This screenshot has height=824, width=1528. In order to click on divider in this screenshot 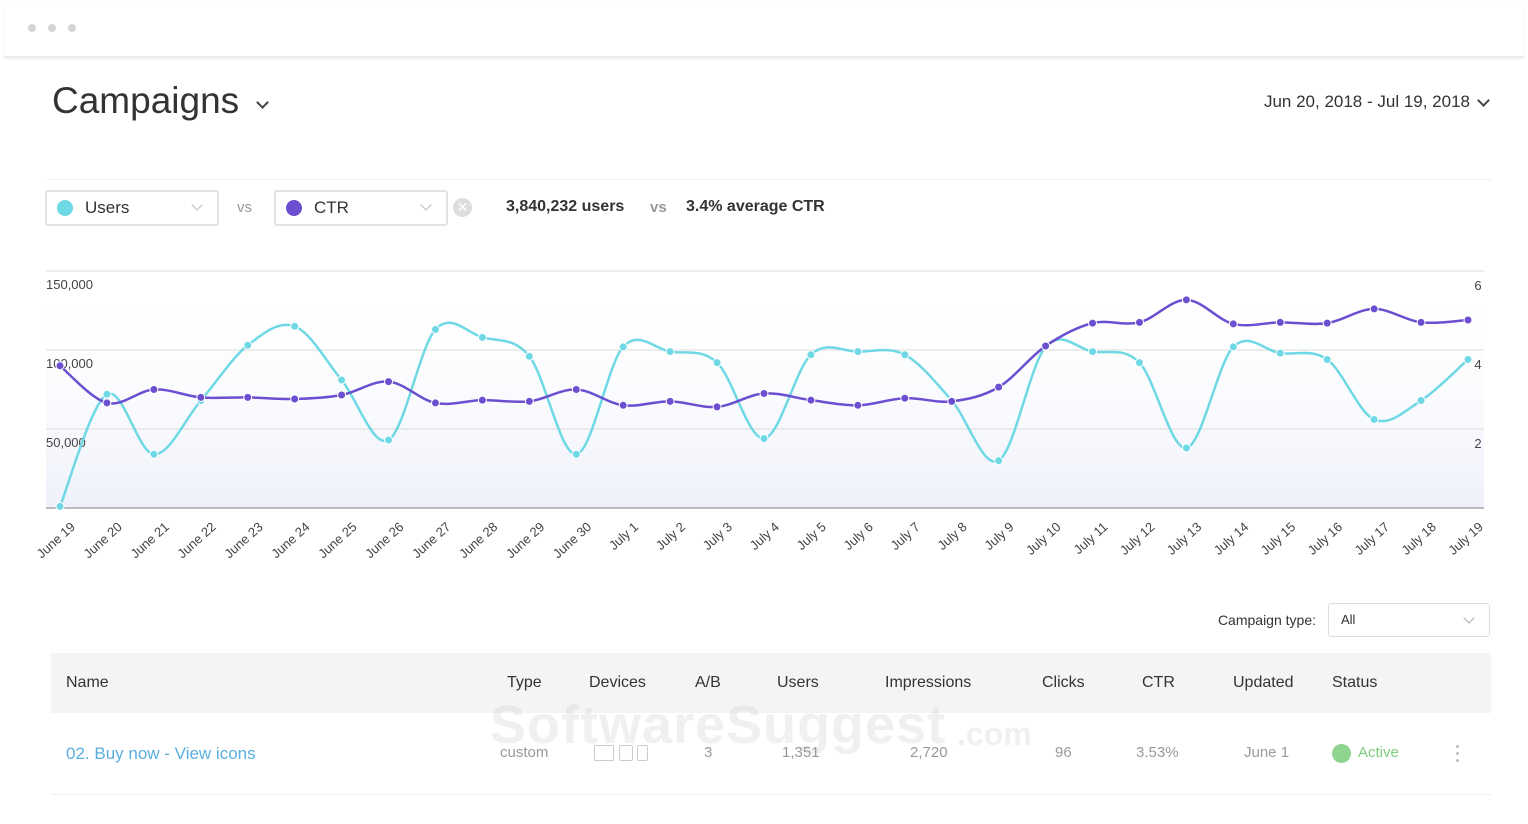, I will do `click(769, 179)`.